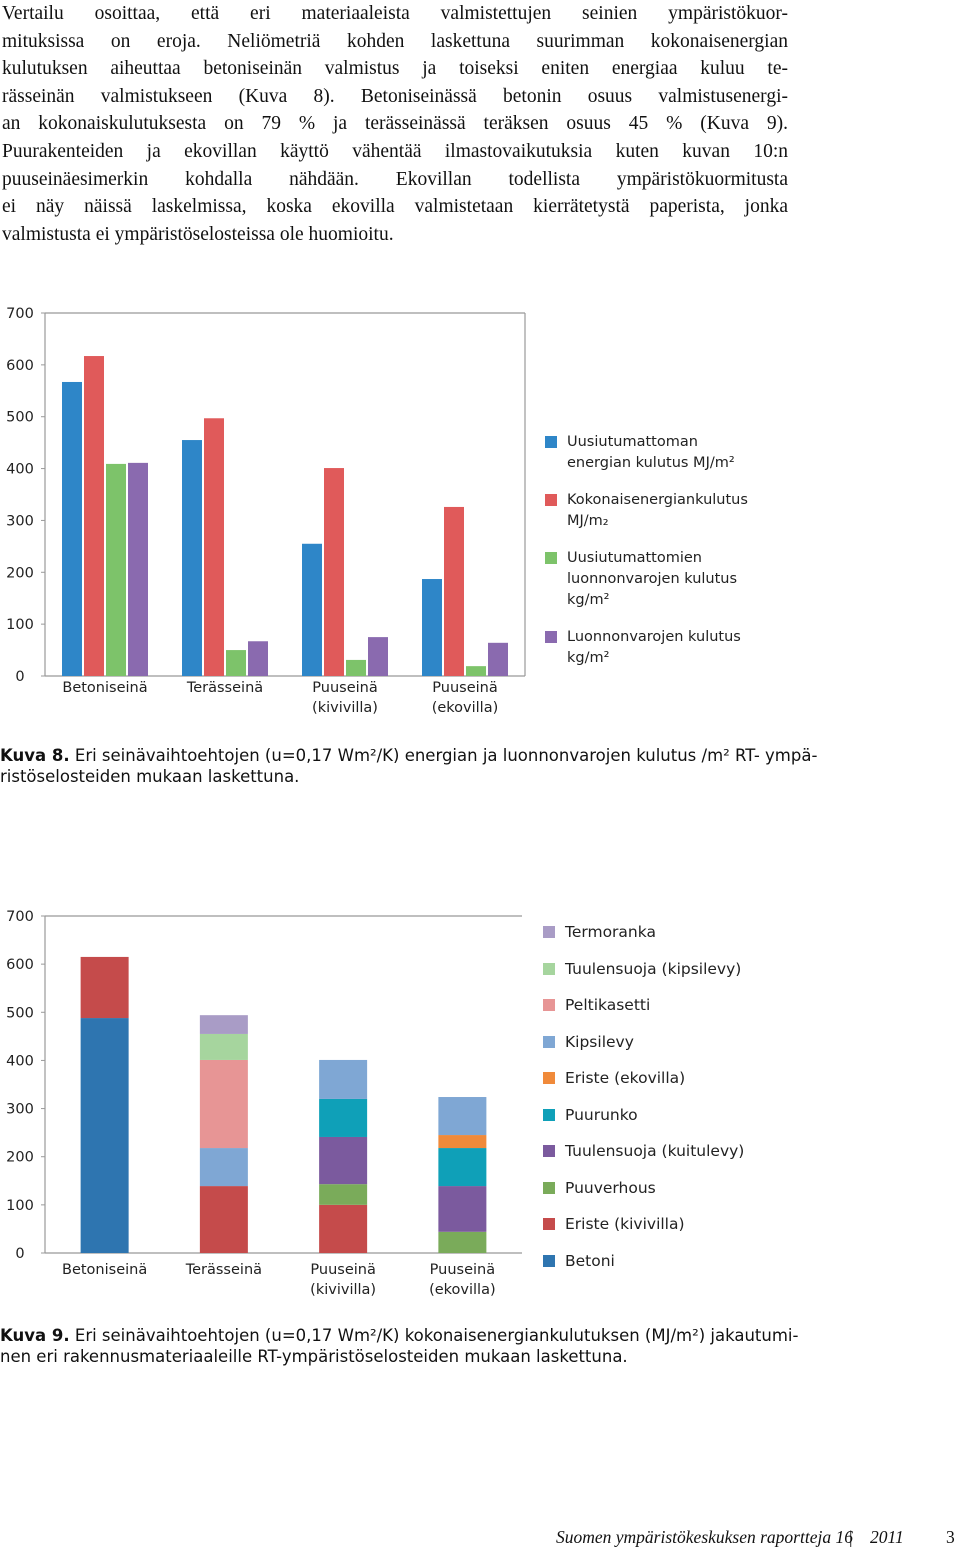 Image resolution: width=960 pixels, height=1551 pixels. What do you see at coordinates (395, 776) in the screenshot?
I see `caption-line: ristöselosteiden mukaan laskettuna.` at bounding box center [395, 776].